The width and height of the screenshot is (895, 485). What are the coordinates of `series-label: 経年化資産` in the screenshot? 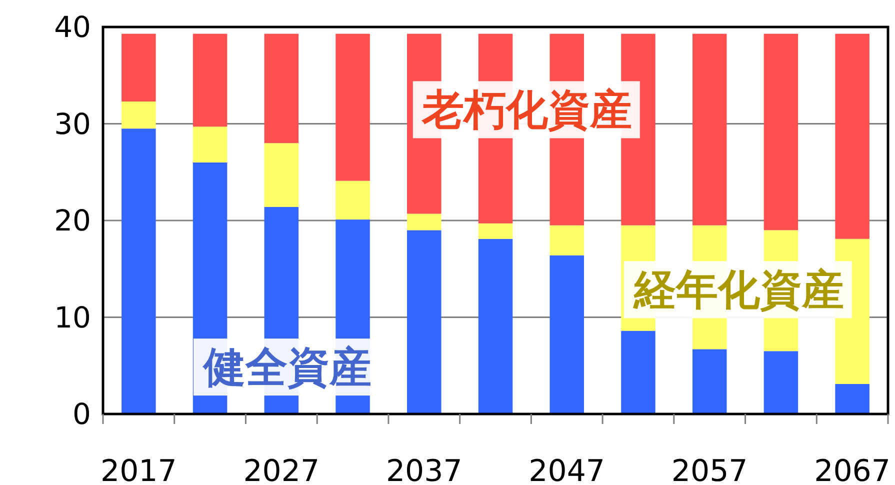 It's located at (738, 289).